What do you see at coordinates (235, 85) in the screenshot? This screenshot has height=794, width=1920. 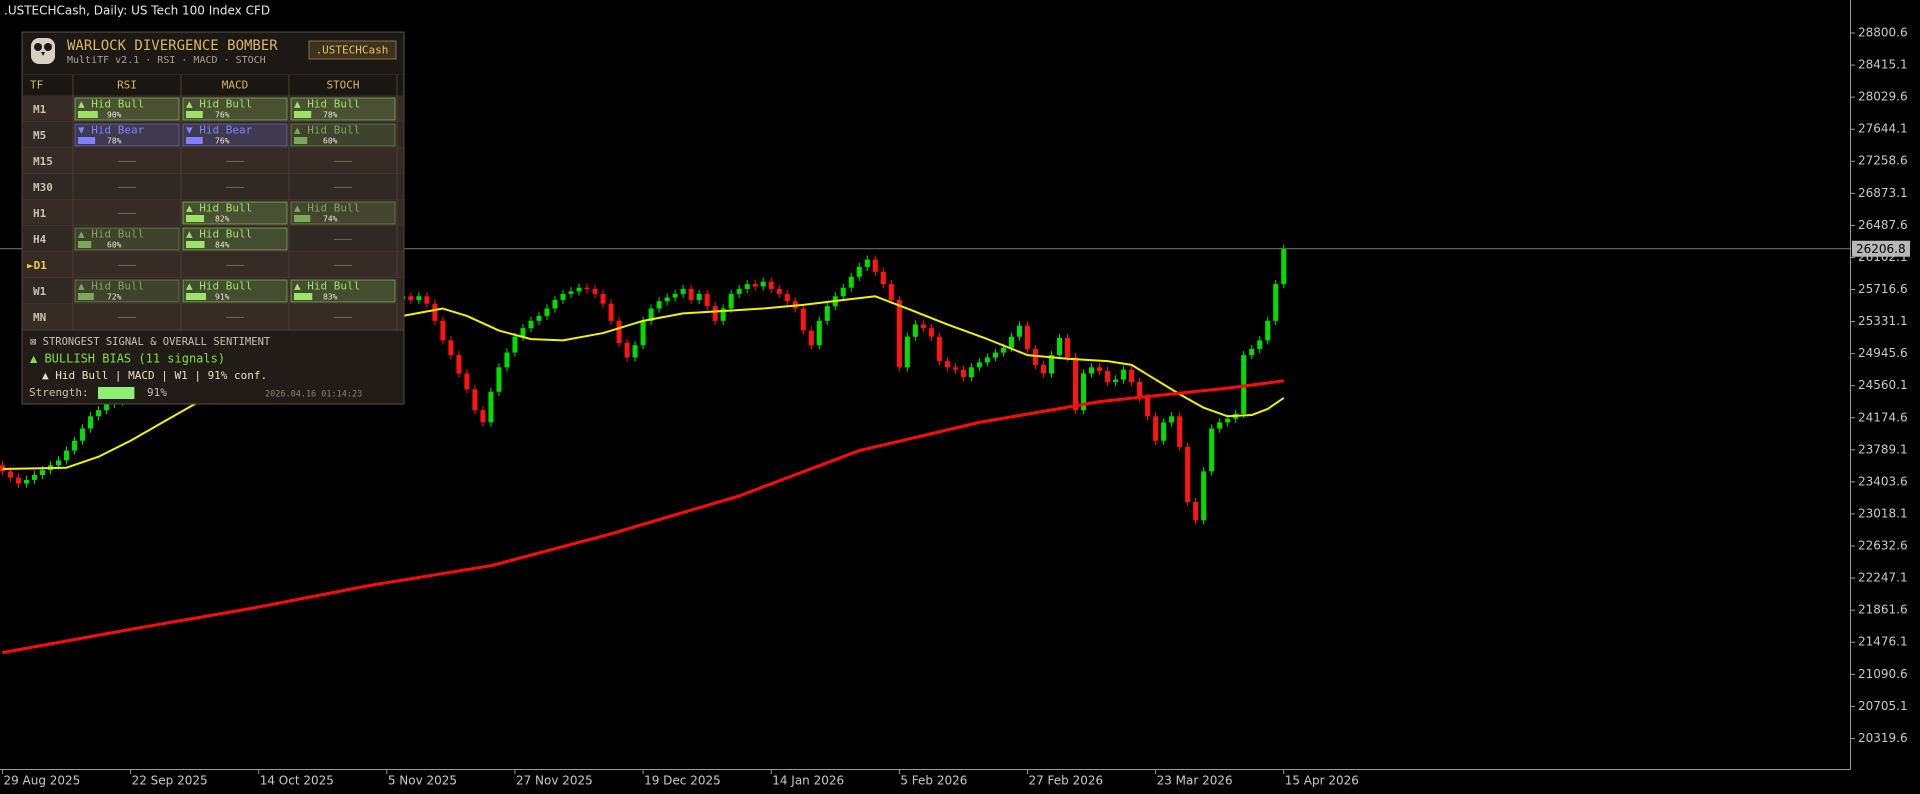 I see `column-header: MACD` at bounding box center [235, 85].